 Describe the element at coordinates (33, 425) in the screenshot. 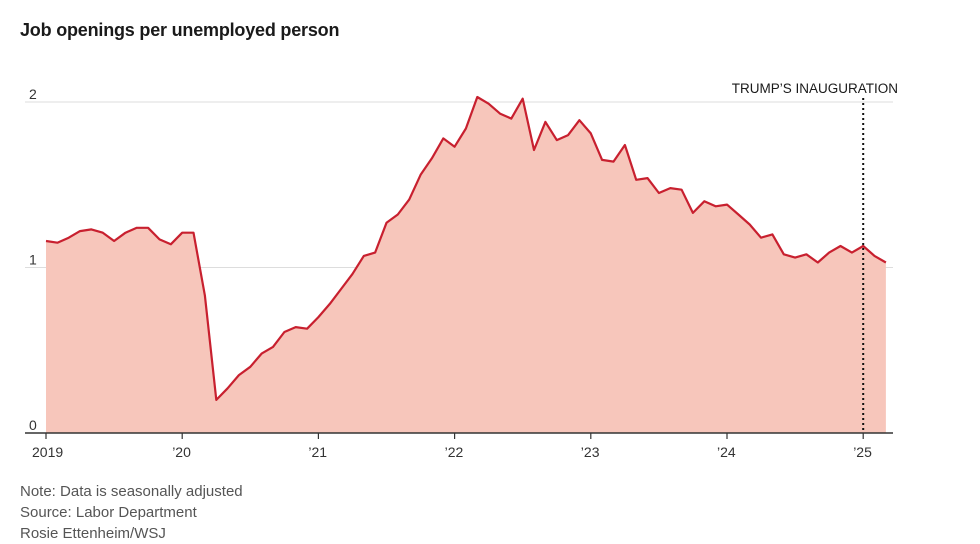

I see `y-tick-label: 0` at that location.